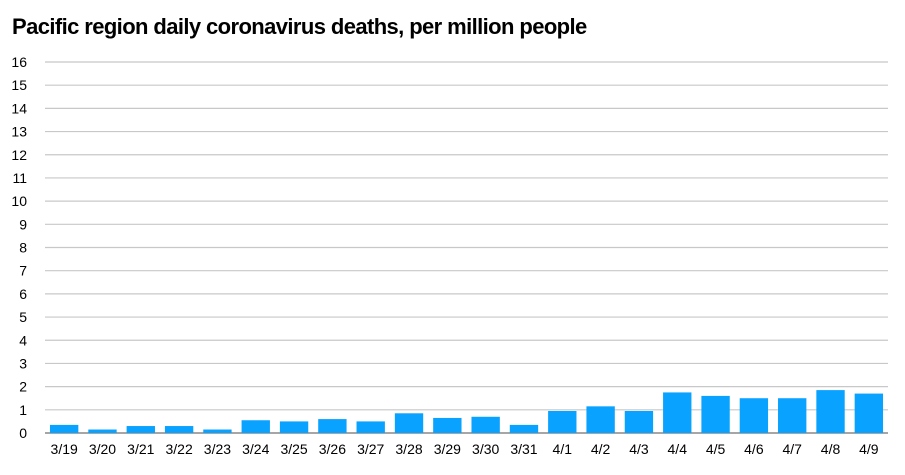 Image resolution: width=905 pixels, height=475 pixels. Describe the element at coordinates (23, 387) in the screenshot. I see `y-tick-label: 2` at that location.